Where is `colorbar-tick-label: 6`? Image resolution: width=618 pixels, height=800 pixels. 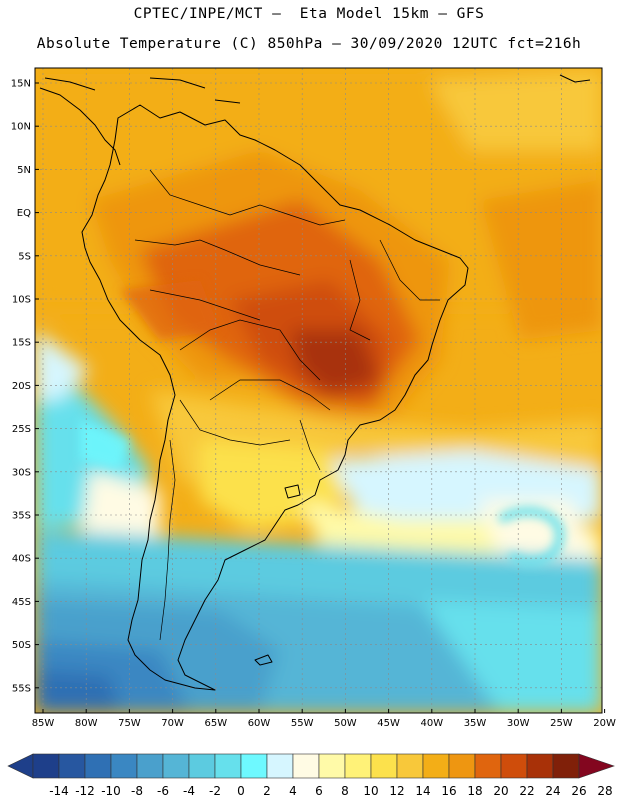 colorbar-tick-label: 6 is located at coordinates (319, 791).